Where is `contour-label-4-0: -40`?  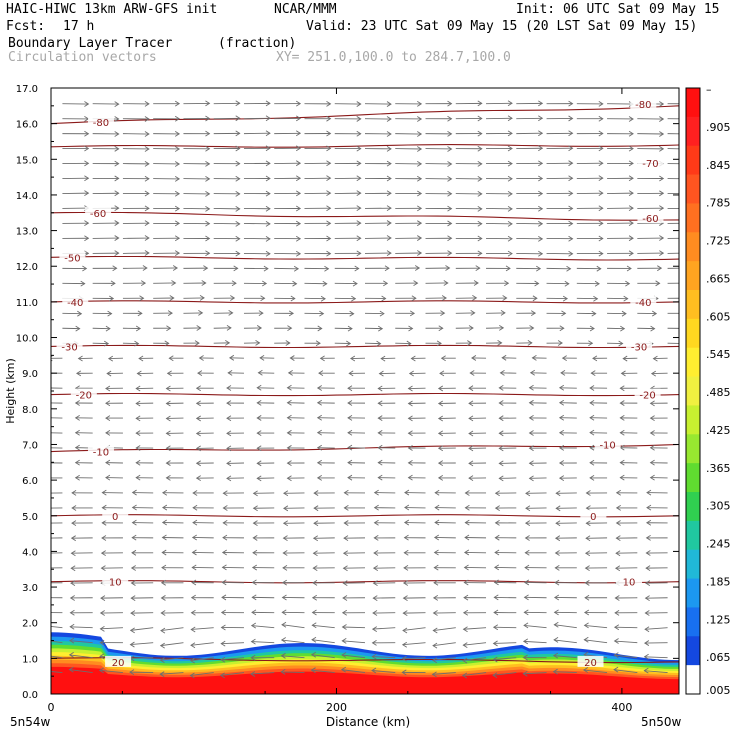
contour-label-4-0: -40 is located at coordinates (75, 303).